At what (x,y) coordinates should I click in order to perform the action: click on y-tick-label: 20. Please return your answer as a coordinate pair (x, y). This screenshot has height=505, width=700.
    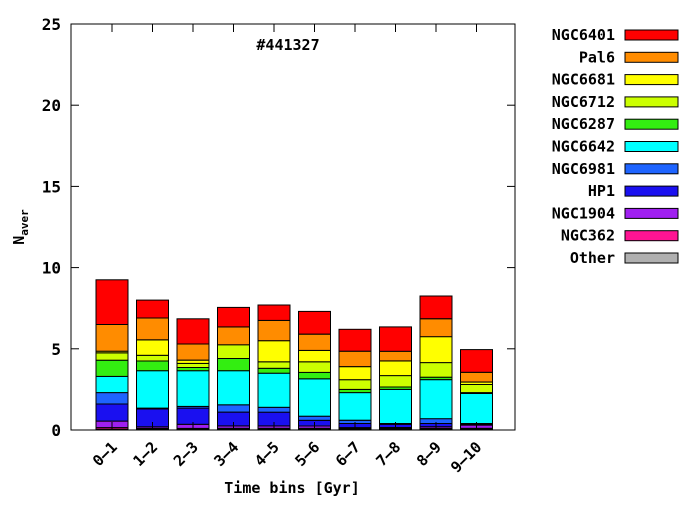
    Looking at the image, I should click on (51, 105).